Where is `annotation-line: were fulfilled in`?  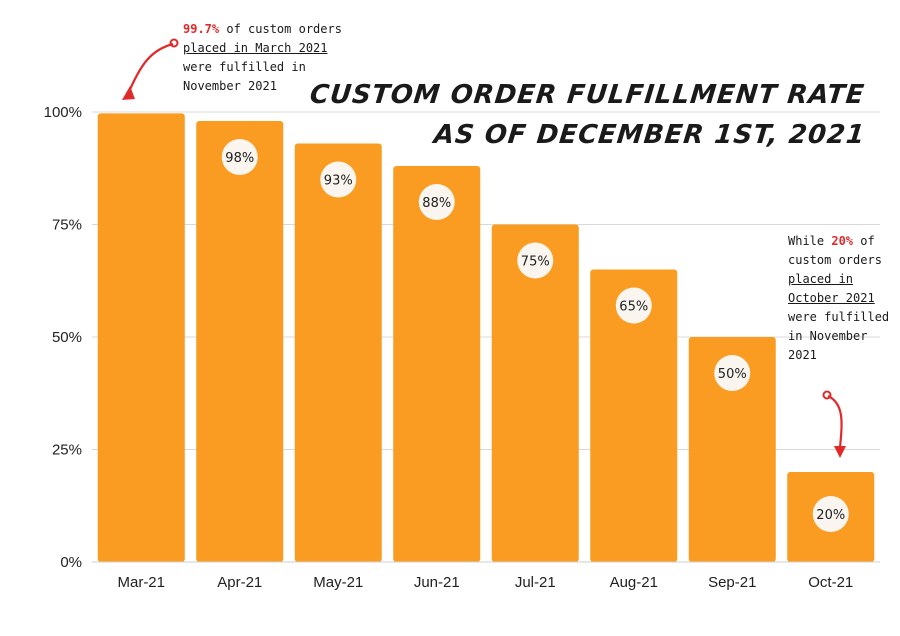 annotation-line: were fulfilled in is located at coordinates (262, 67).